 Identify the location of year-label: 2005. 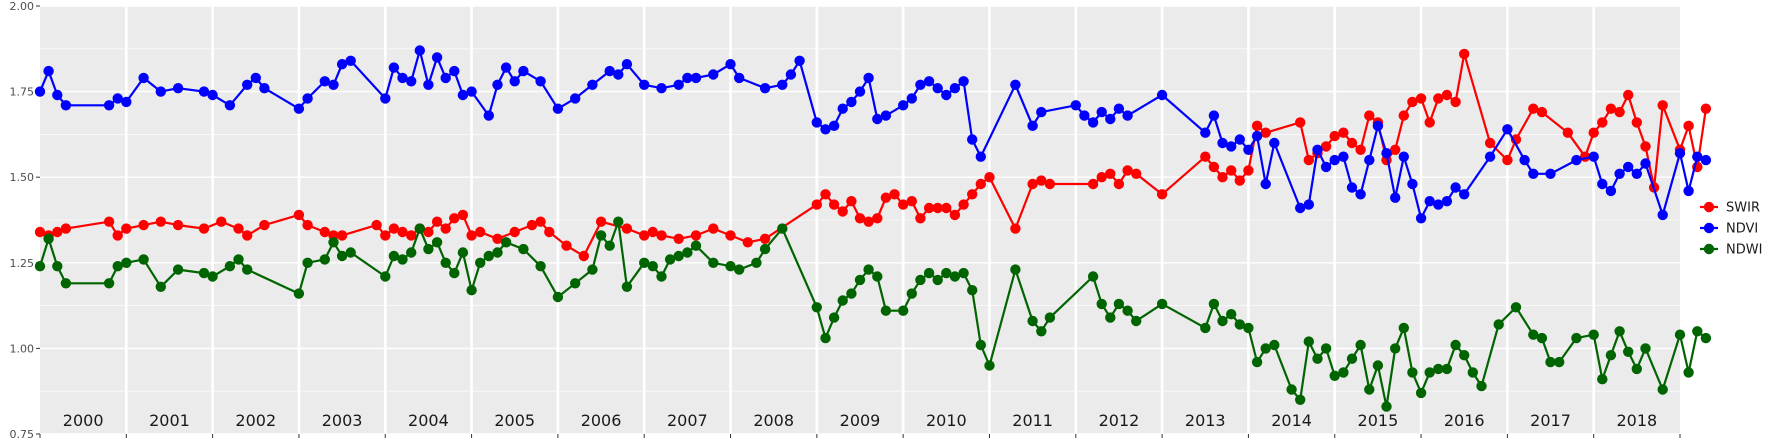
(514, 420).